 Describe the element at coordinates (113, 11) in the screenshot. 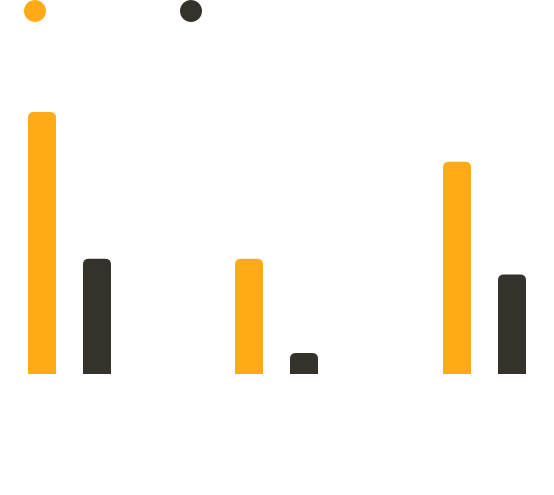

I see `chart-legend` at that location.